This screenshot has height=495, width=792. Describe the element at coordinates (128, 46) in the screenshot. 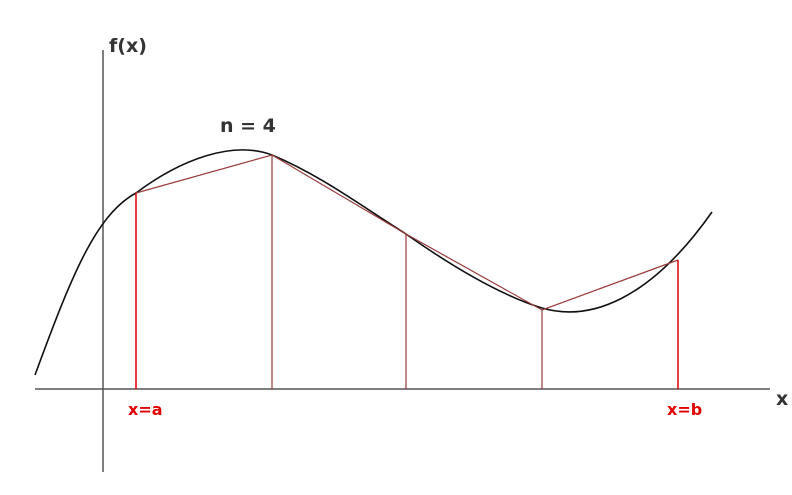

I see `y-axis-label: f(x)` at that location.